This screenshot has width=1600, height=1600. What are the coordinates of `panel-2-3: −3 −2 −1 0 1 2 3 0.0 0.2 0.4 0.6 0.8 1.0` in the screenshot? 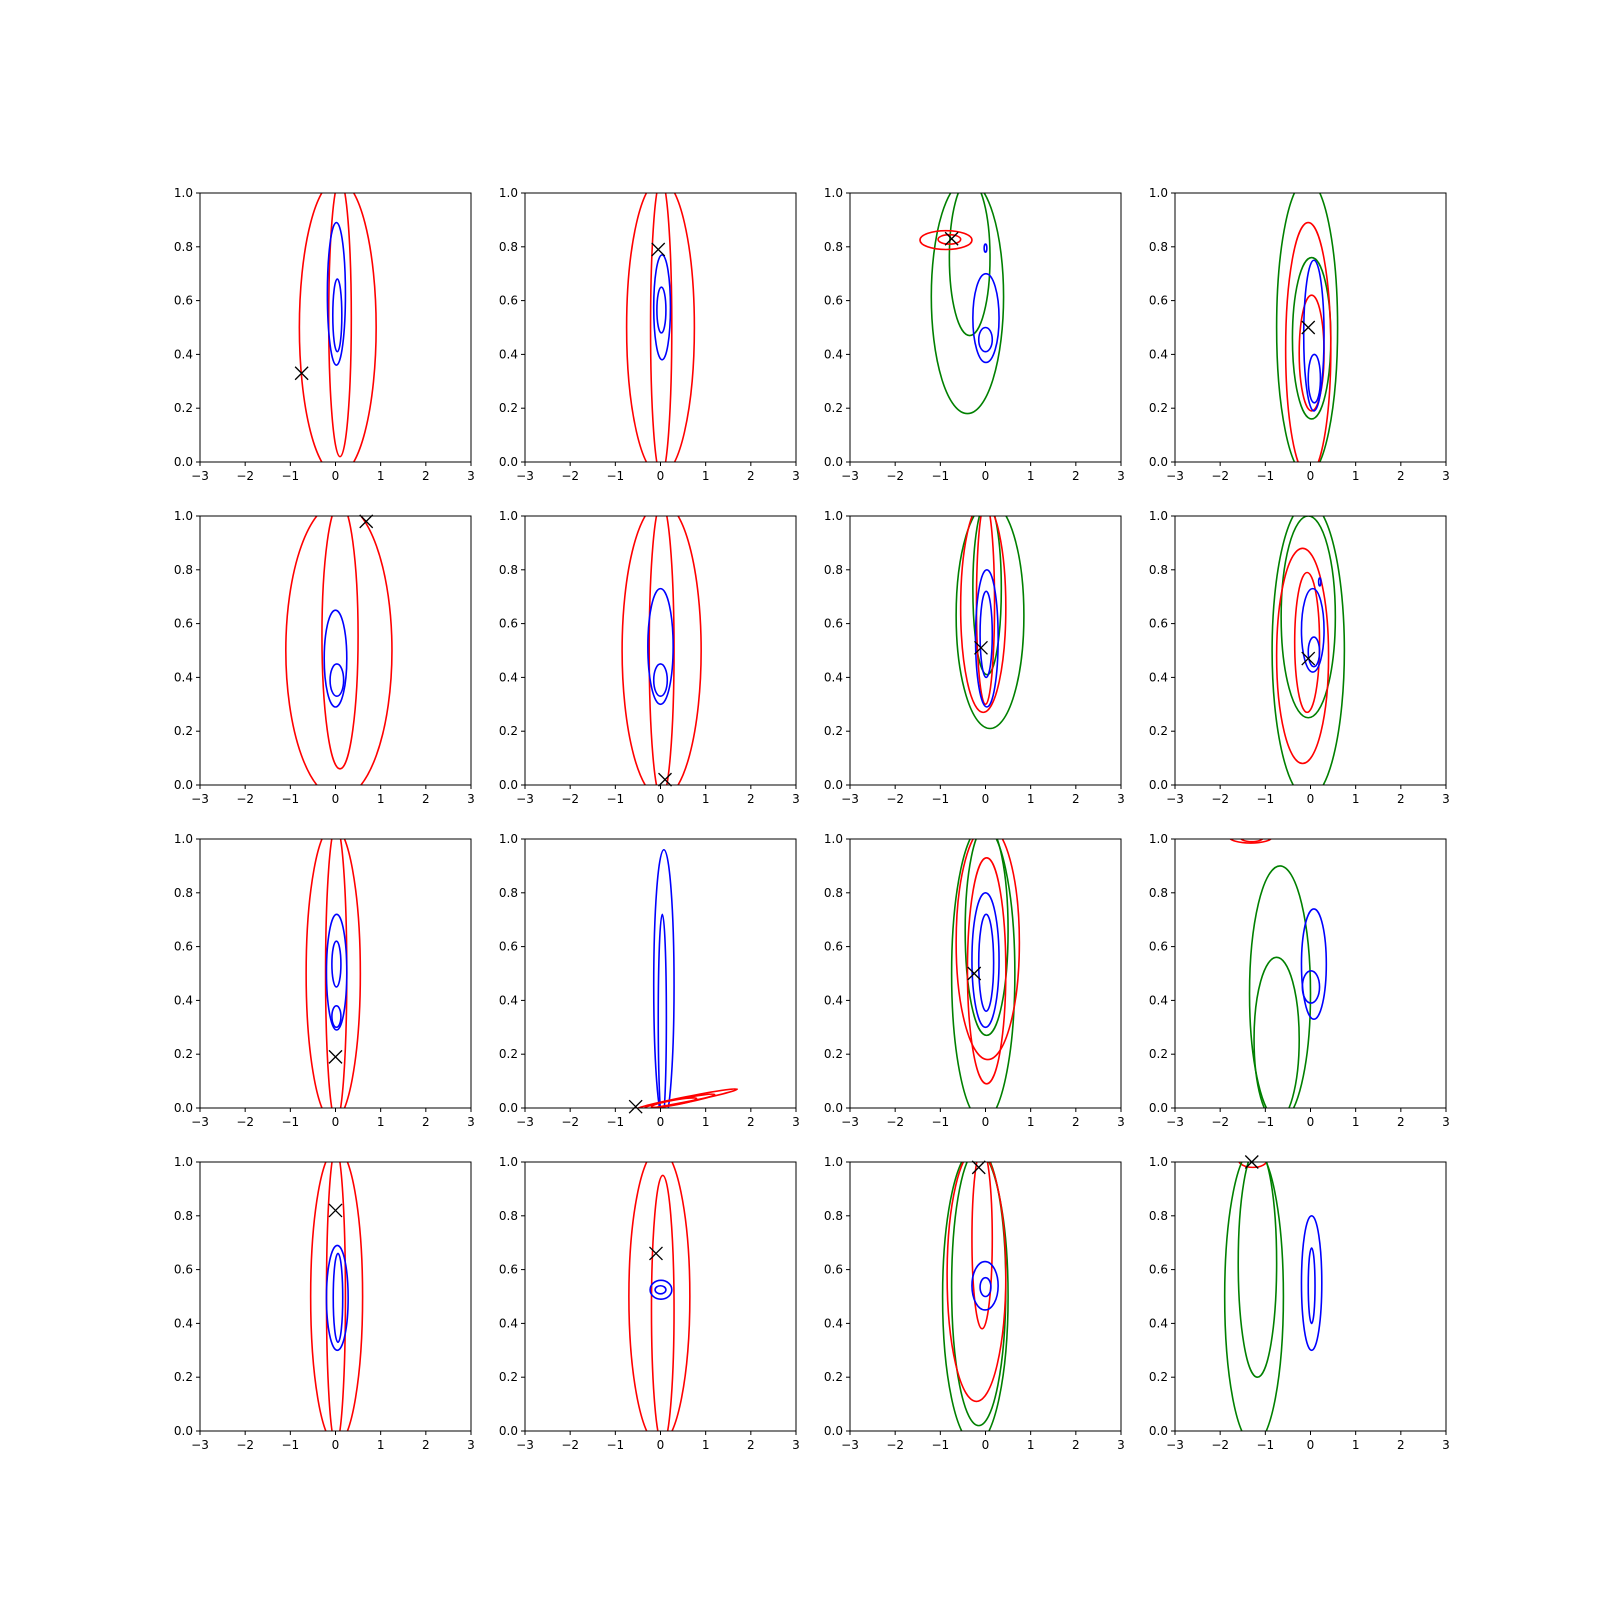 It's located at (974, 657).